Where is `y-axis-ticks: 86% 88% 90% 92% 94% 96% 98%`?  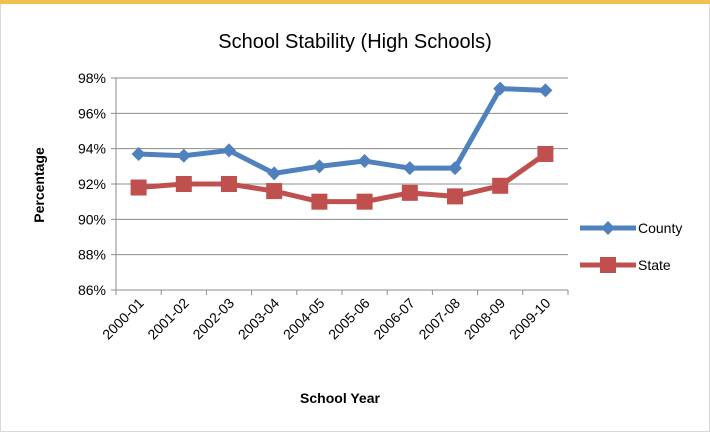
y-axis-ticks: 86% 88% 90% 92% 94% 96% 98% is located at coordinates (97, 184).